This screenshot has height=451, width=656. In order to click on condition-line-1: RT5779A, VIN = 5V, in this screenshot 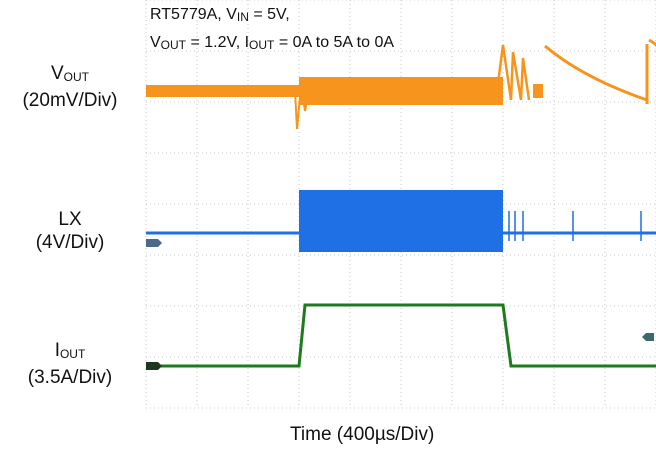, I will do `click(220, 15)`.